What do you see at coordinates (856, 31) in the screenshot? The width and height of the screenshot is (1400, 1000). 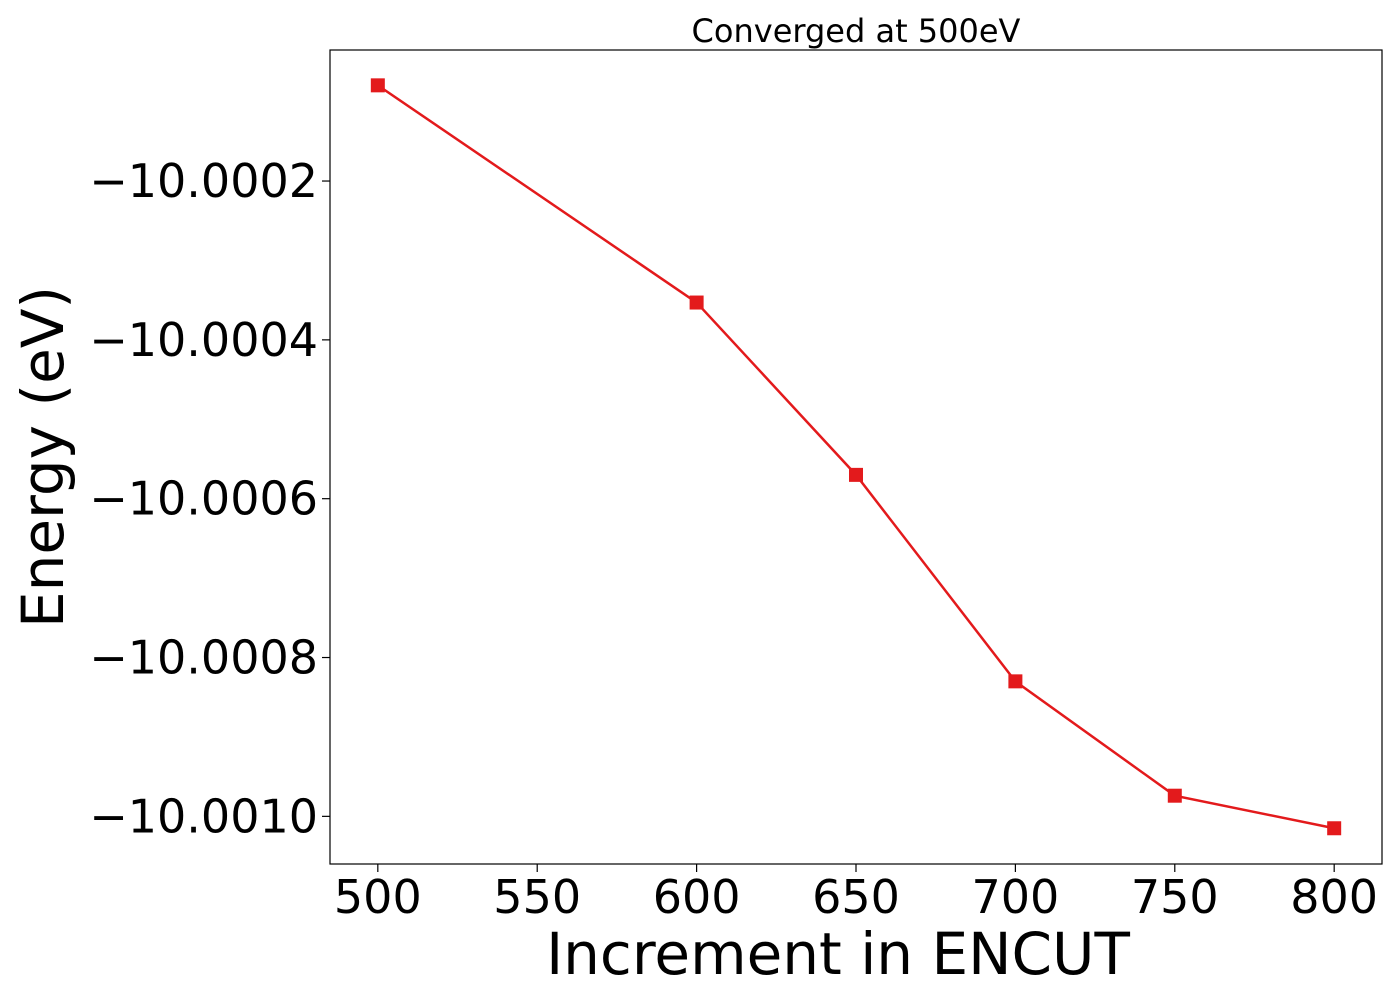 I see `chart-title: Converged at 500eV` at bounding box center [856, 31].